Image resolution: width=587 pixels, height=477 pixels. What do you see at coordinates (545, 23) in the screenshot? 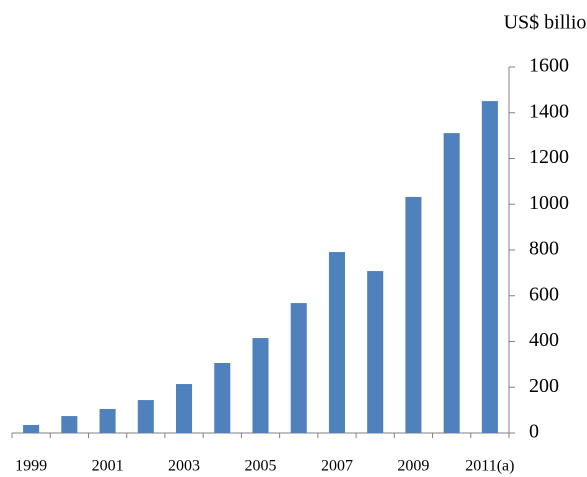
I see `y-axis-label: US$ billion` at bounding box center [545, 23].